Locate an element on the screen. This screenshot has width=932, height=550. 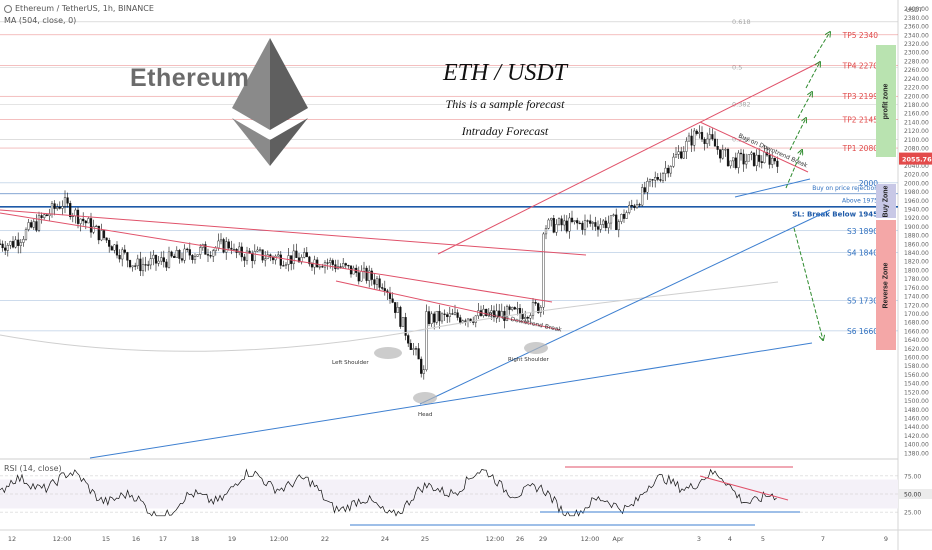
price-tick-label: 1460.00 is located at coordinates (916, 418).